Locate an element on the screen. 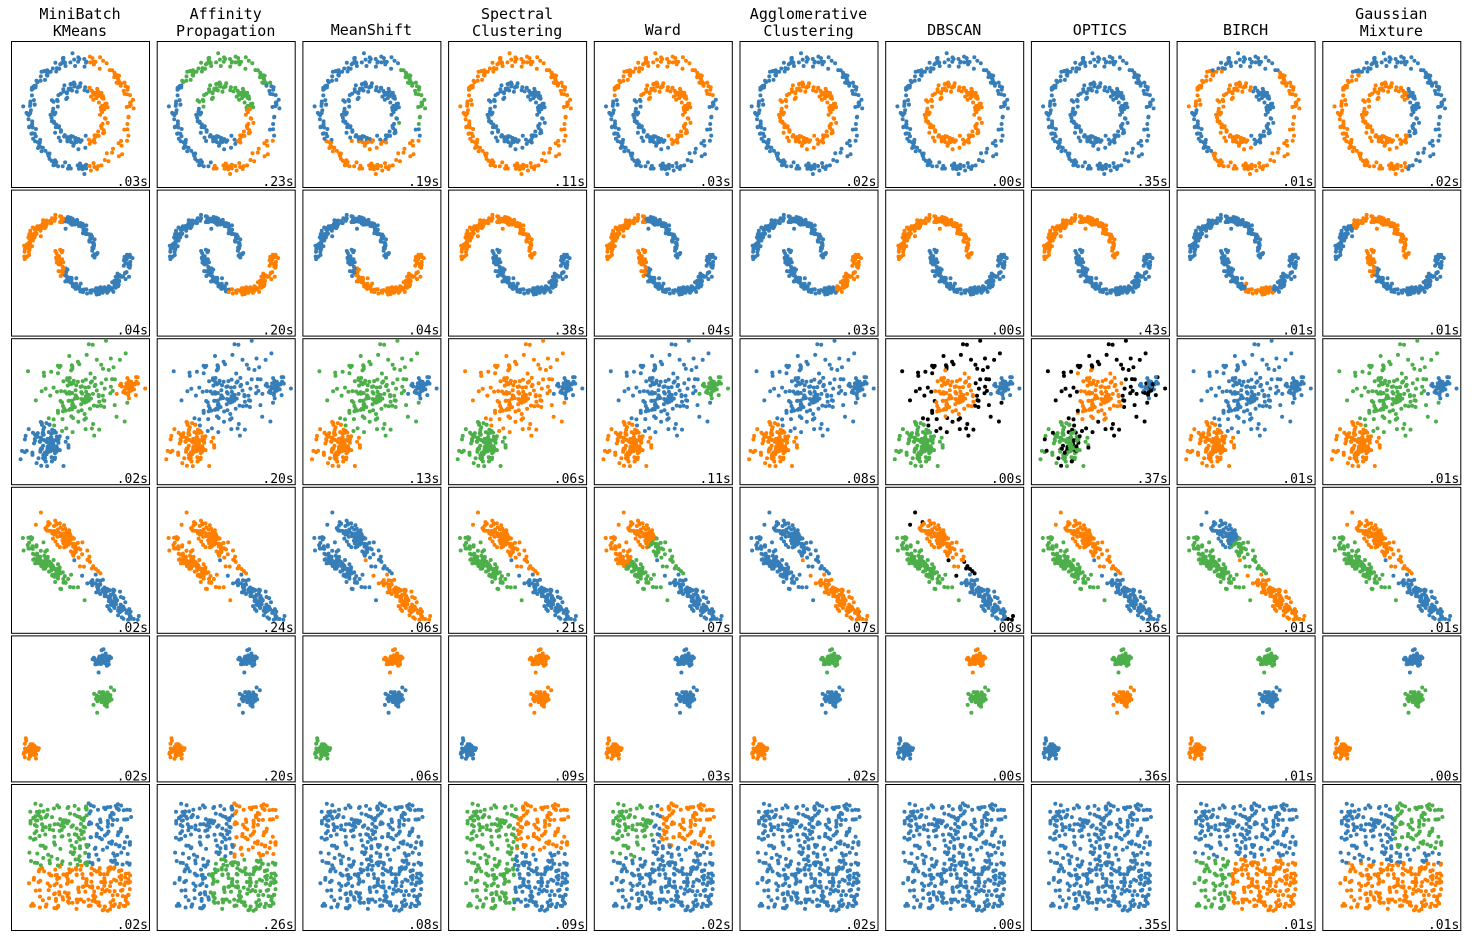 The width and height of the screenshot is (1472, 945). timing-label: .03s is located at coordinates (714, 182).